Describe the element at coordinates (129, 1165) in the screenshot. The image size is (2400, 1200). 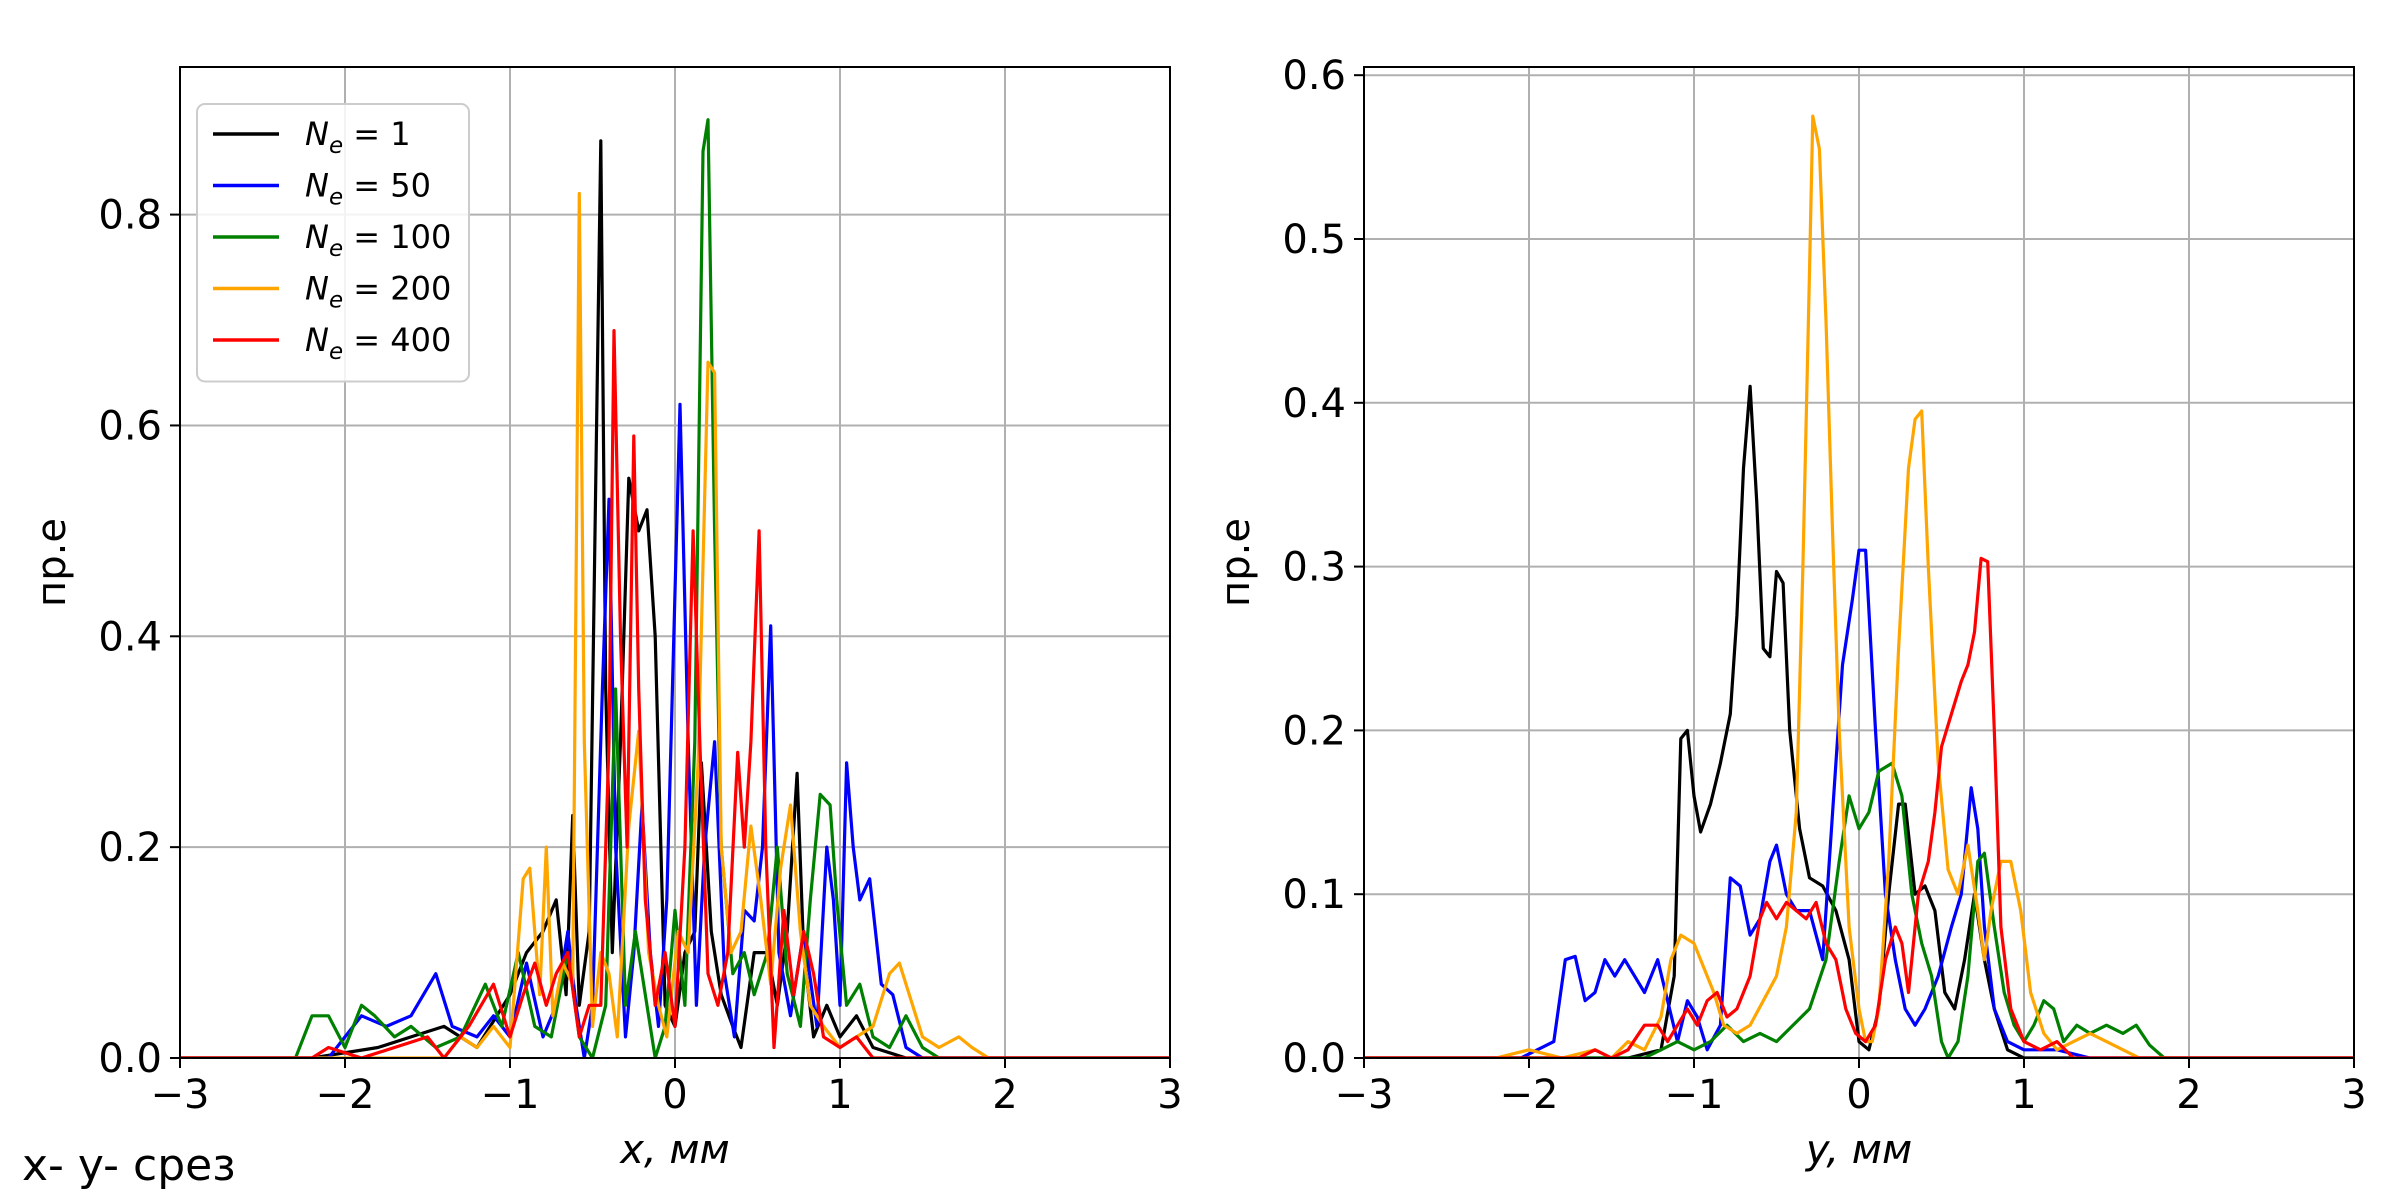
I see `figure-caption: x- y- срез` at that location.